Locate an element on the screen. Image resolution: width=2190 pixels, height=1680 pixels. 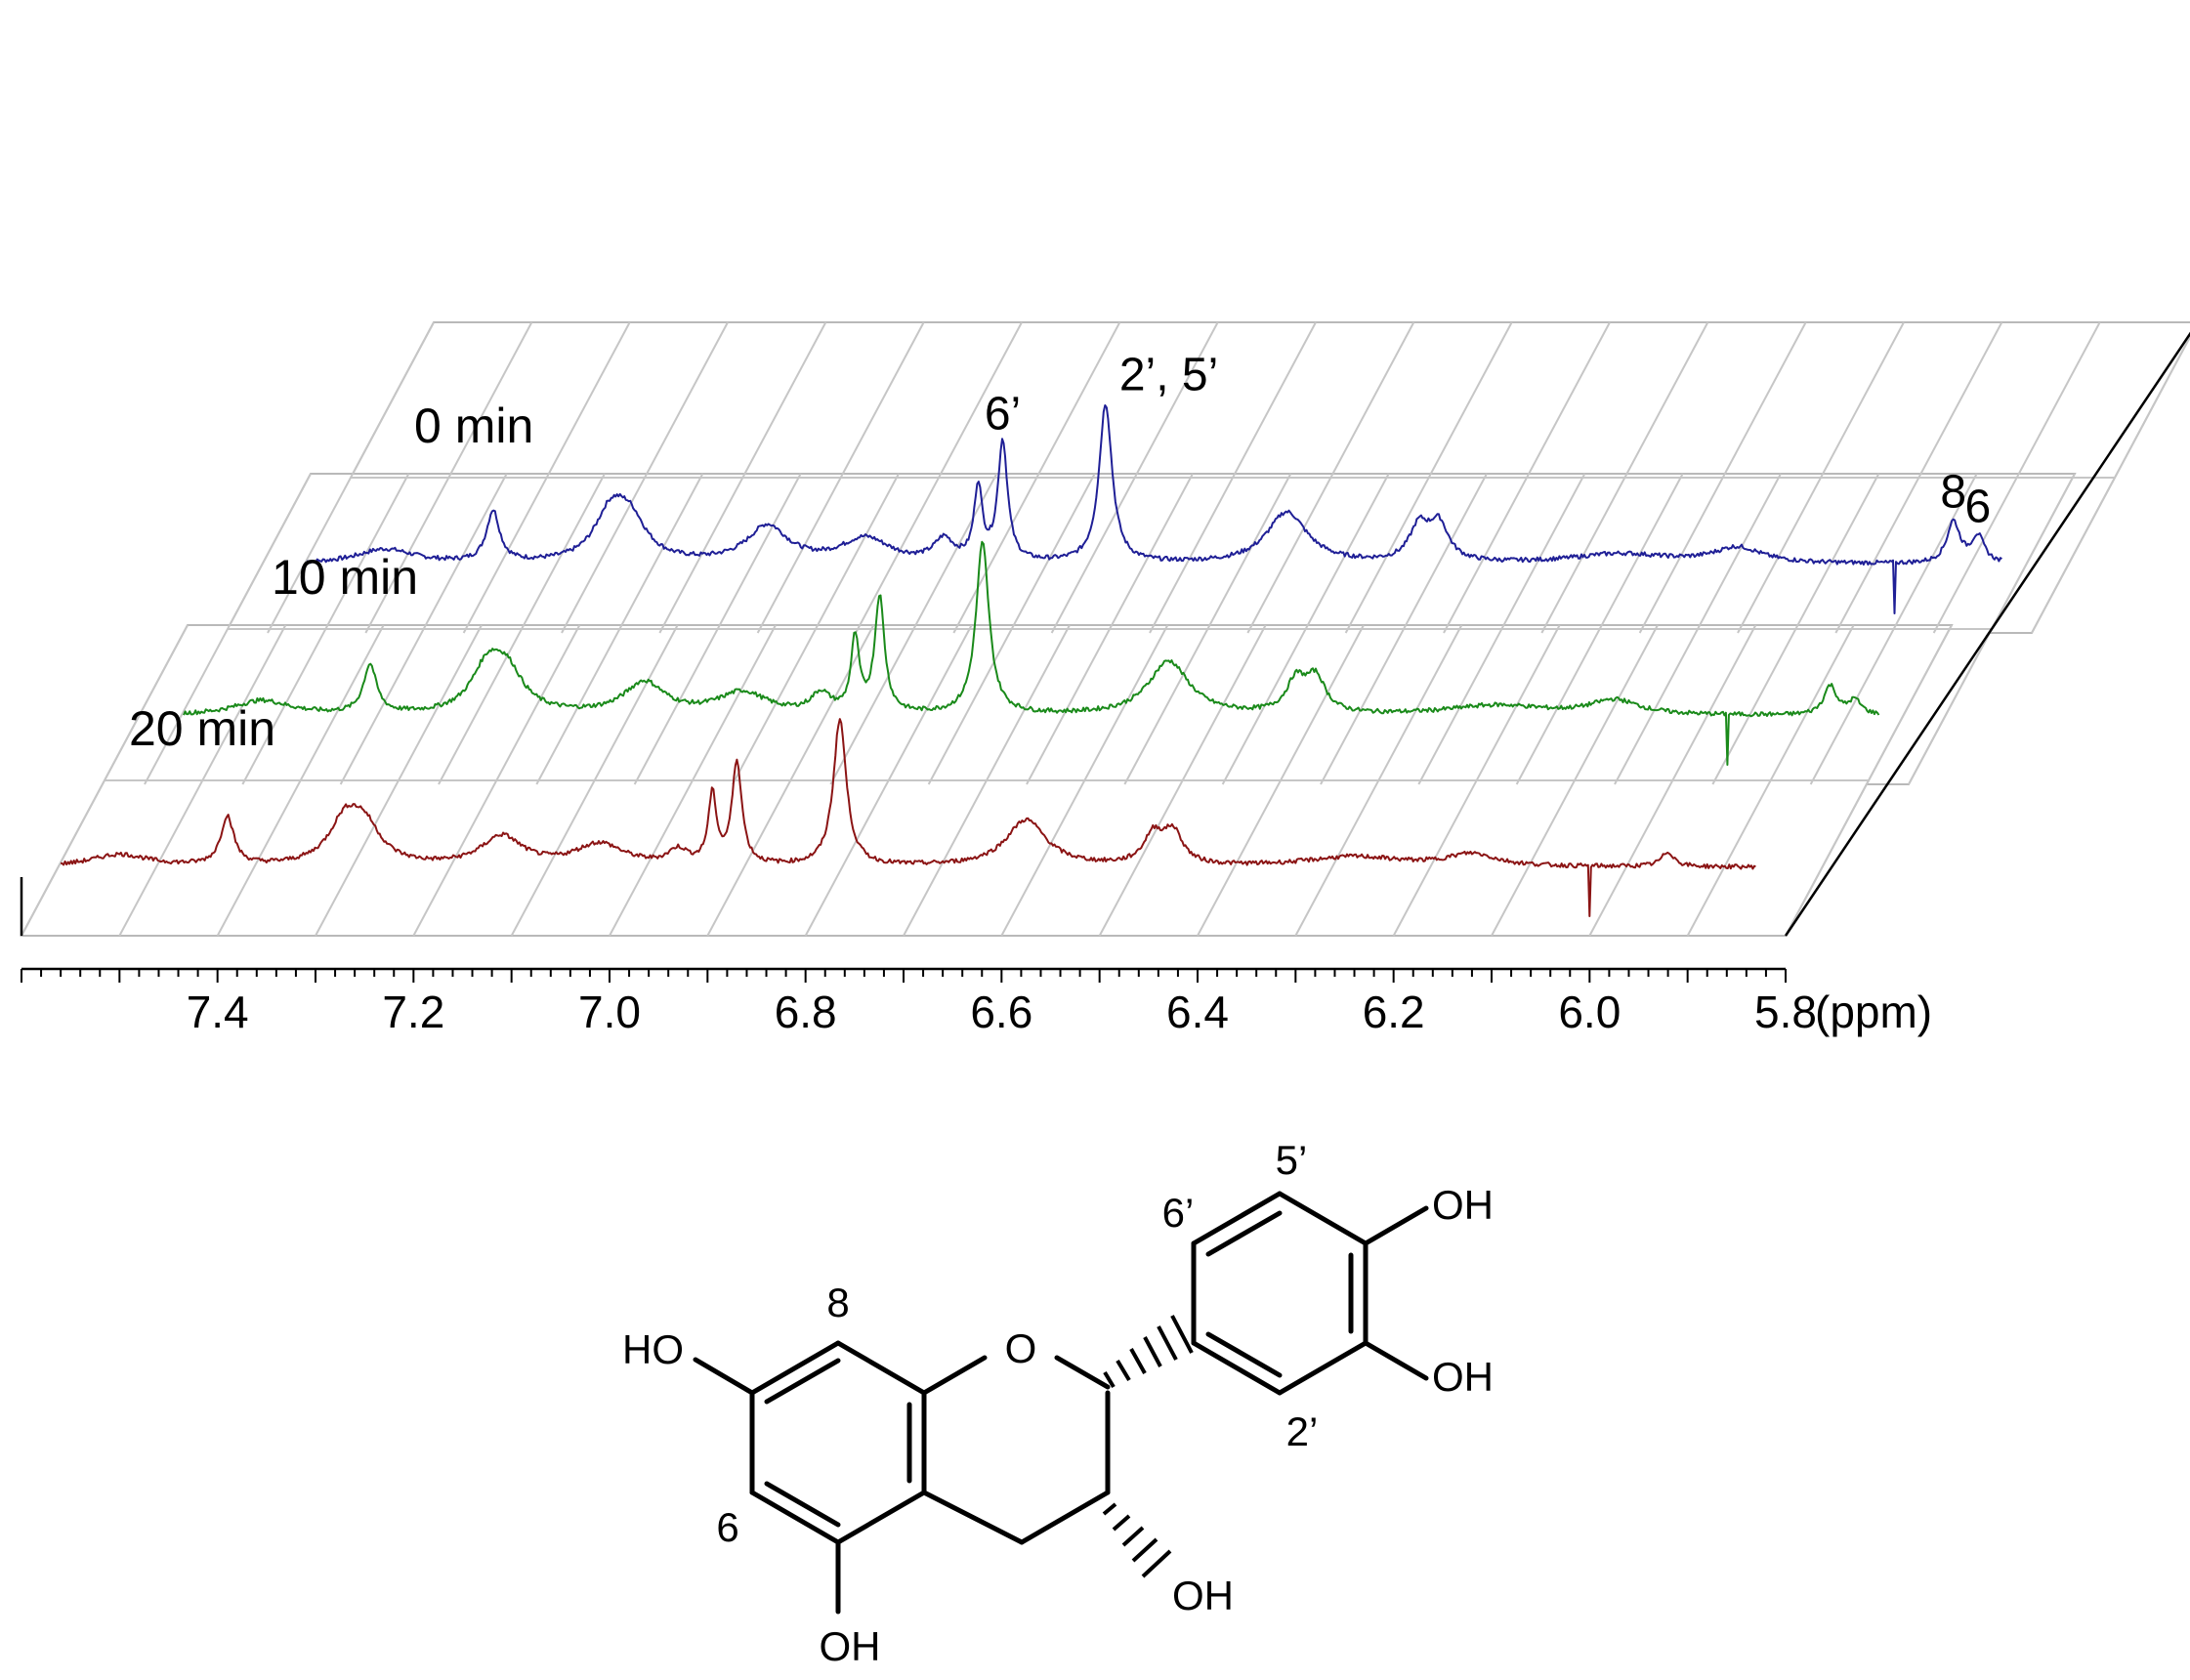
x-axis-tick-label: 6.4 is located at coordinates (1197, 1012).